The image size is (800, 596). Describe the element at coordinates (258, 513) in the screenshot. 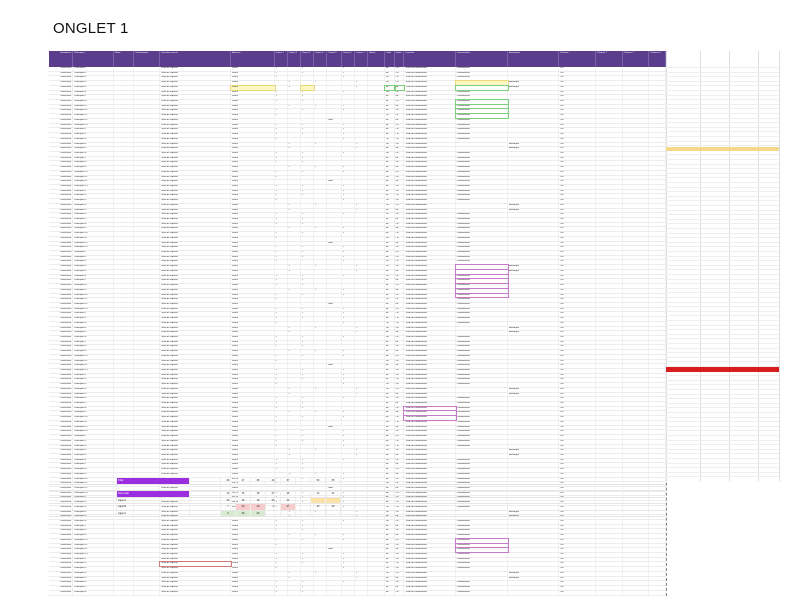

I see `summary-value: 20` at that location.